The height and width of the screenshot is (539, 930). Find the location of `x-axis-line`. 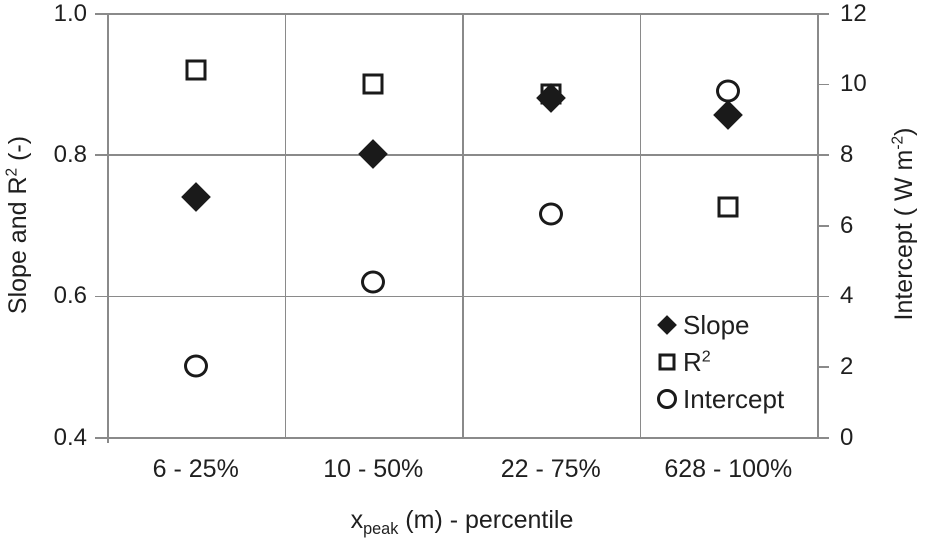

x-axis-line is located at coordinates (462, 438).